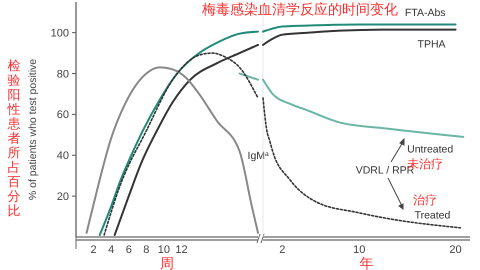 This screenshot has height=270, width=480. Describe the element at coordinates (425, 13) in the screenshot. I see `series-label: FTA-Abs` at that location.